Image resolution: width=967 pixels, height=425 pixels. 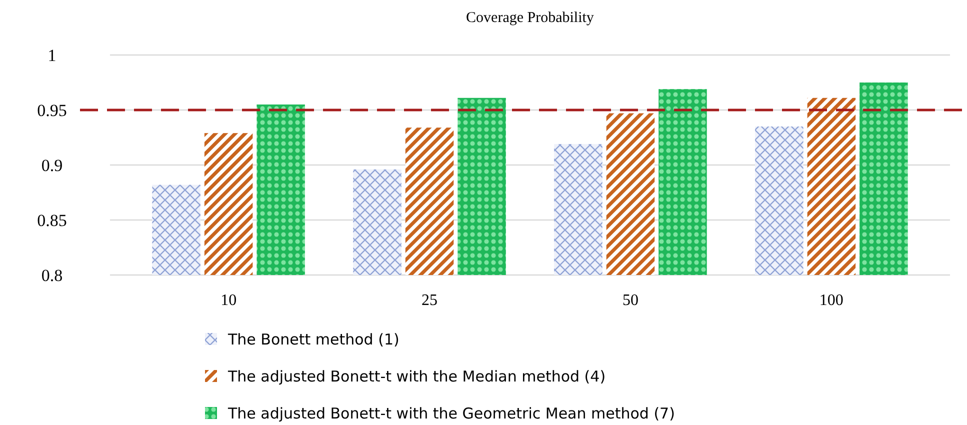 I want to click on y-tick-label: 1, so click(x=52, y=55).